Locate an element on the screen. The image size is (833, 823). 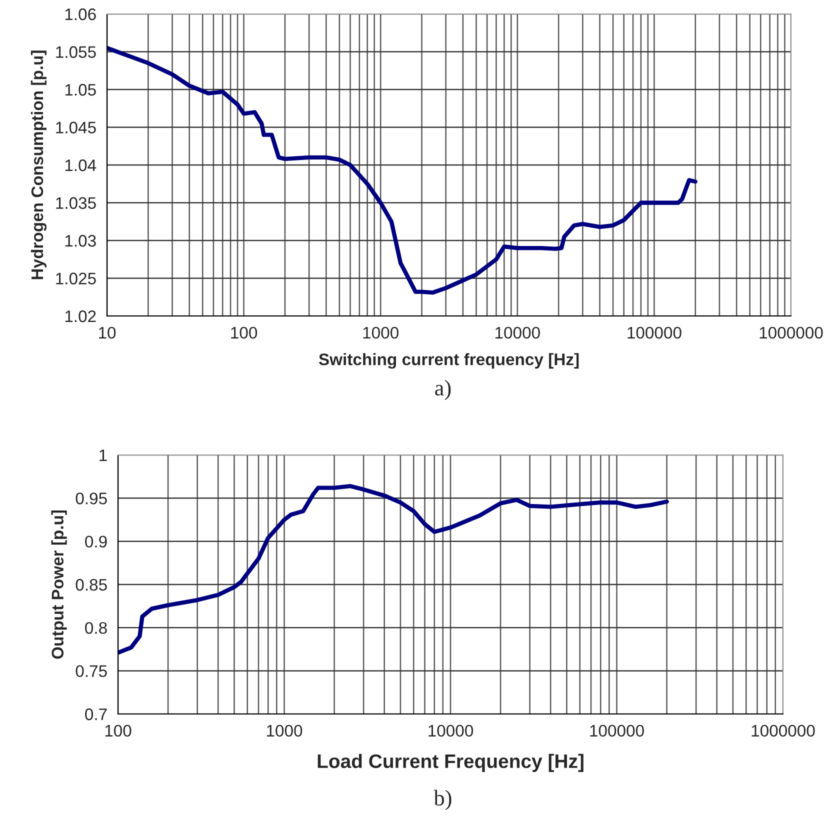
y-tick-label: 0.95 is located at coordinates (91, 498).